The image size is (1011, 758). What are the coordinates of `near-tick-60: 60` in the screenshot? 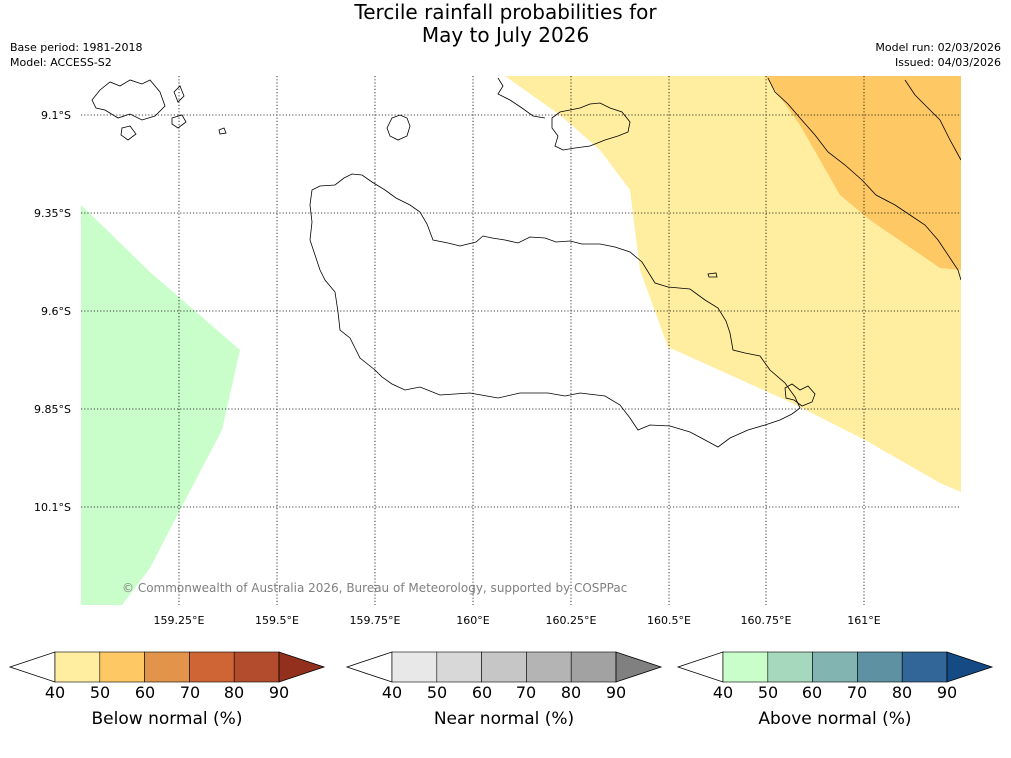 It's located at (482, 692).